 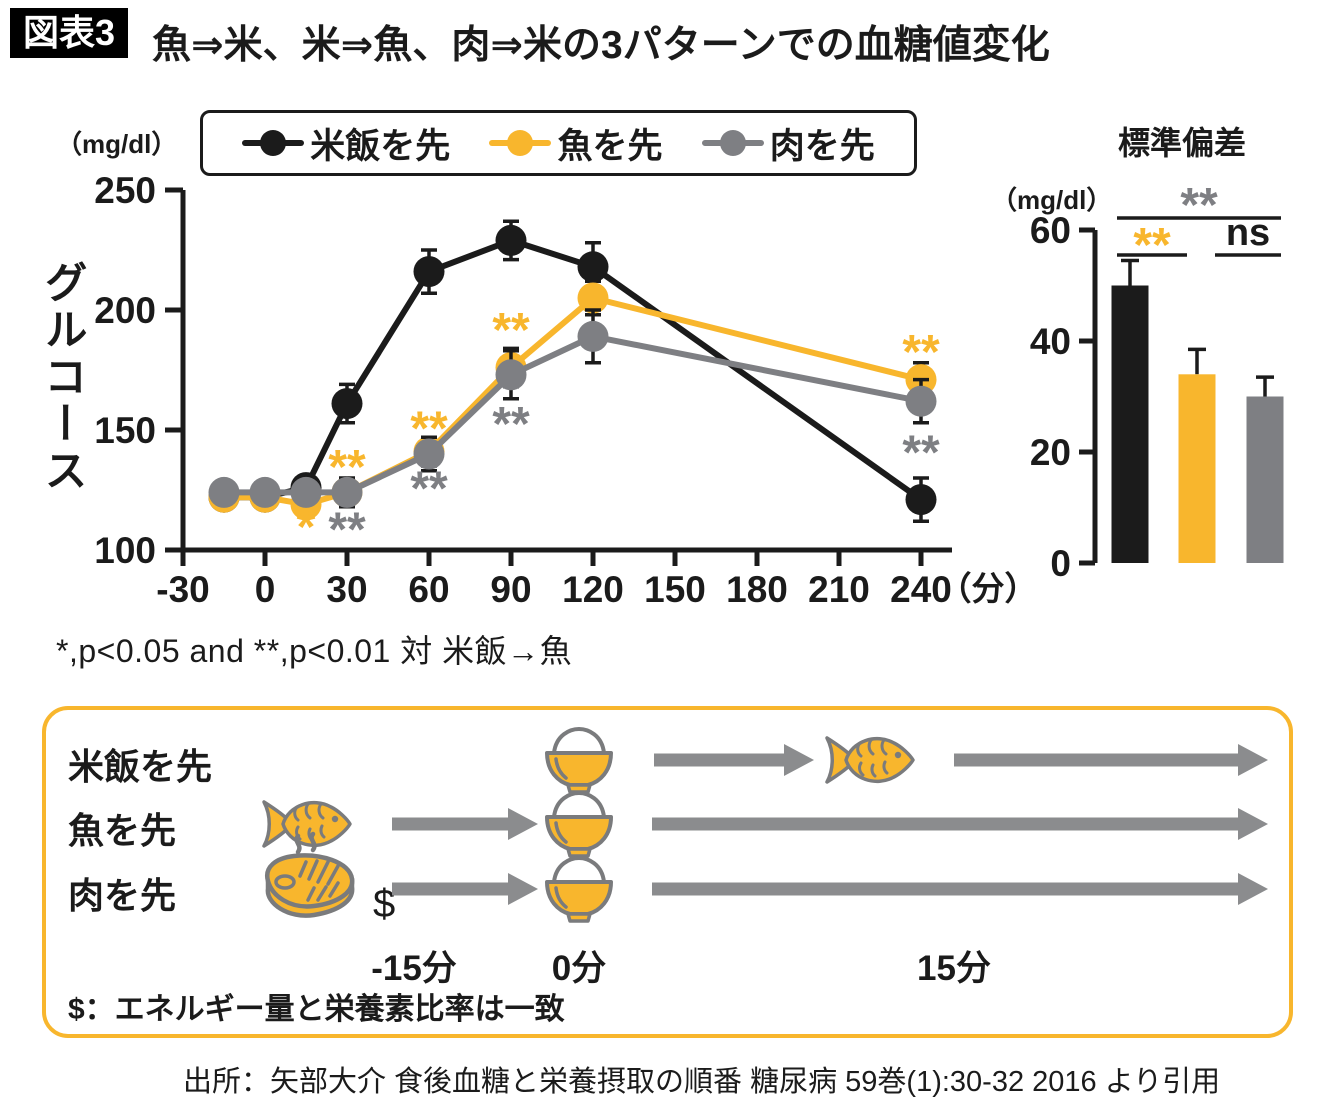 What do you see at coordinates (122, 830) in the screenshot?
I see `diagram-row-label-fish-first: 魚を先` at bounding box center [122, 830].